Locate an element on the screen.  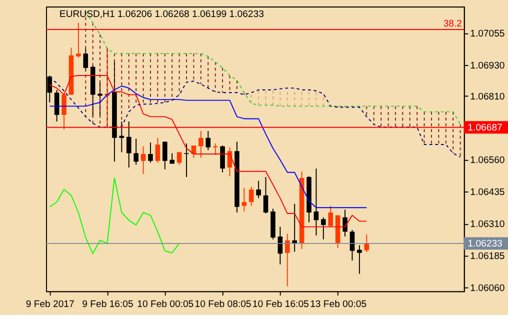
x-tick-label: 9 Feb 2017 is located at coordinates (50, 304).